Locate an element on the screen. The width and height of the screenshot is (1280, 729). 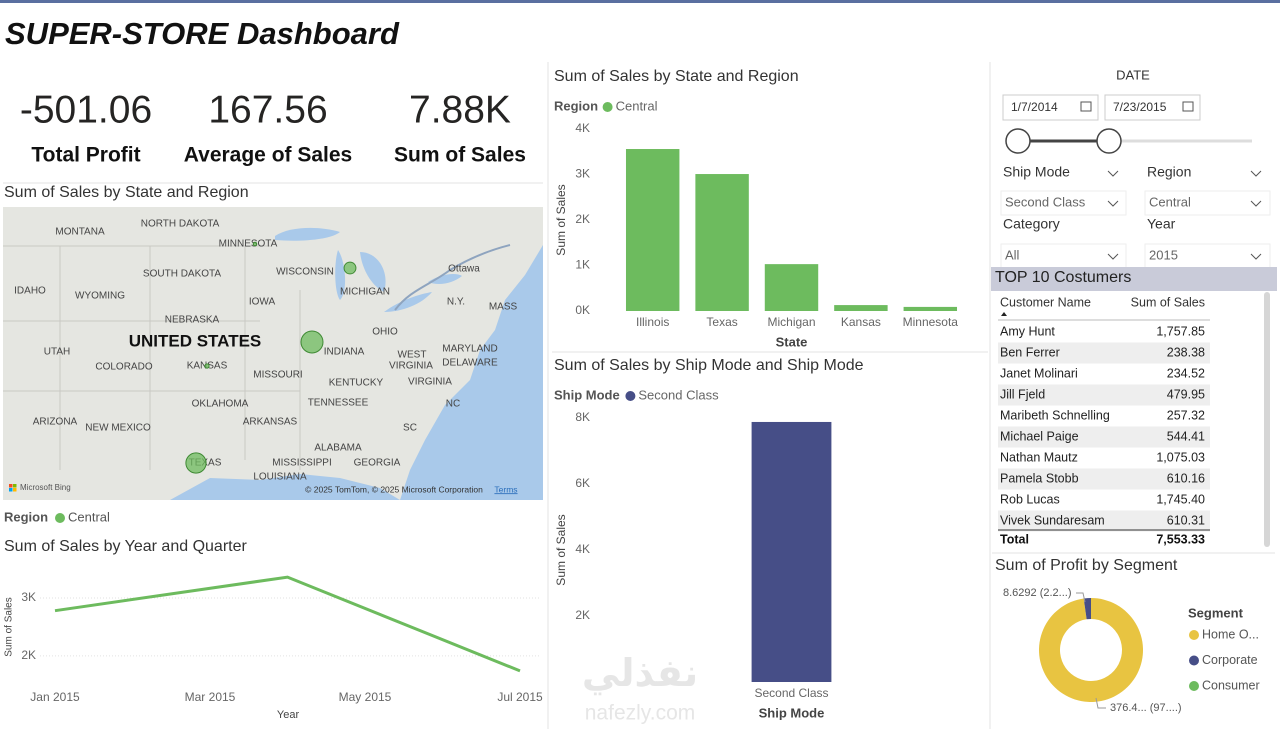
column-header: Sum of Sales is located at coordinates (1168, 302).